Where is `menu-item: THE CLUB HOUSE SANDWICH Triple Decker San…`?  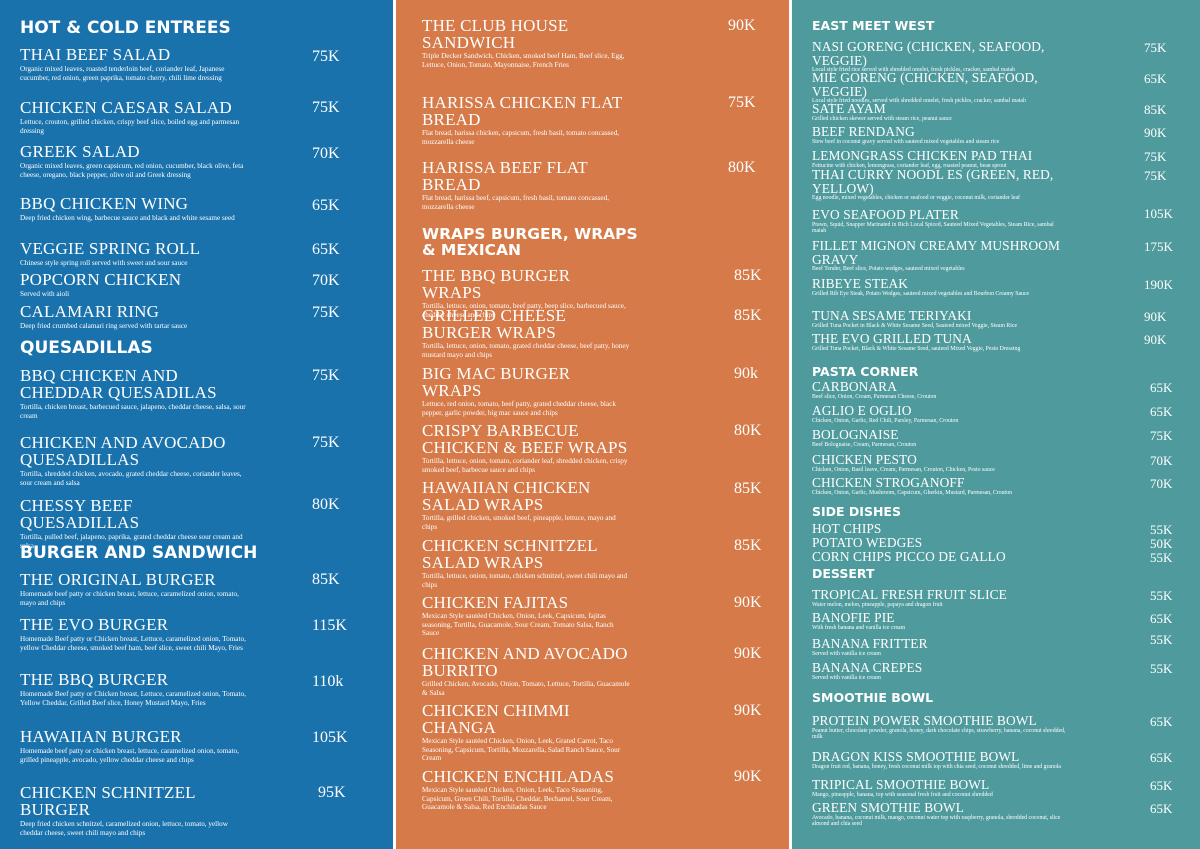 menu-item: THE CLUB HOUSE SANDWICH Triple Decker San… is located at coordinates (527, 43).